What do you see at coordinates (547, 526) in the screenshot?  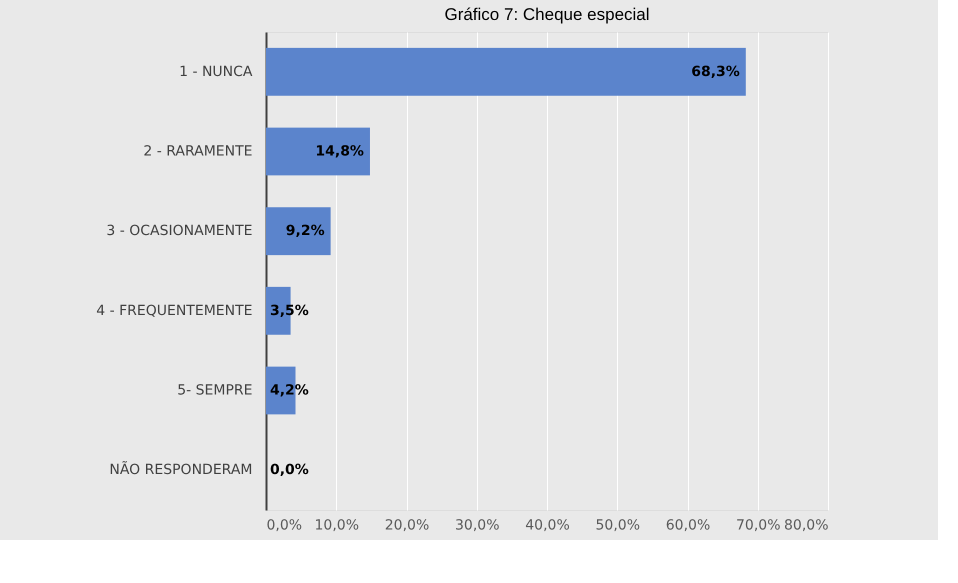 I see `x-tick-label: 40,0%` at bounding box center [547, 526].